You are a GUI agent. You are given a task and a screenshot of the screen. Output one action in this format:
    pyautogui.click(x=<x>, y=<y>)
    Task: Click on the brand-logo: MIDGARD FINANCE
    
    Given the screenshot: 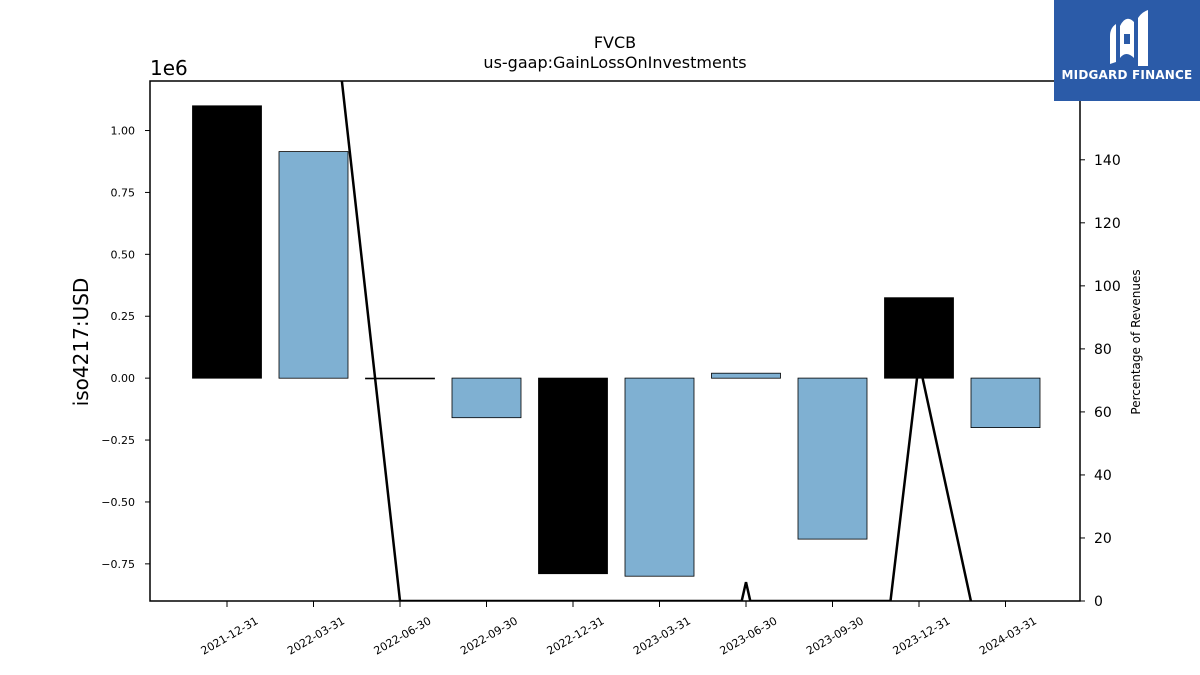 What is the action you would take?
    pyautogui.click(x=1127, y=50)
    